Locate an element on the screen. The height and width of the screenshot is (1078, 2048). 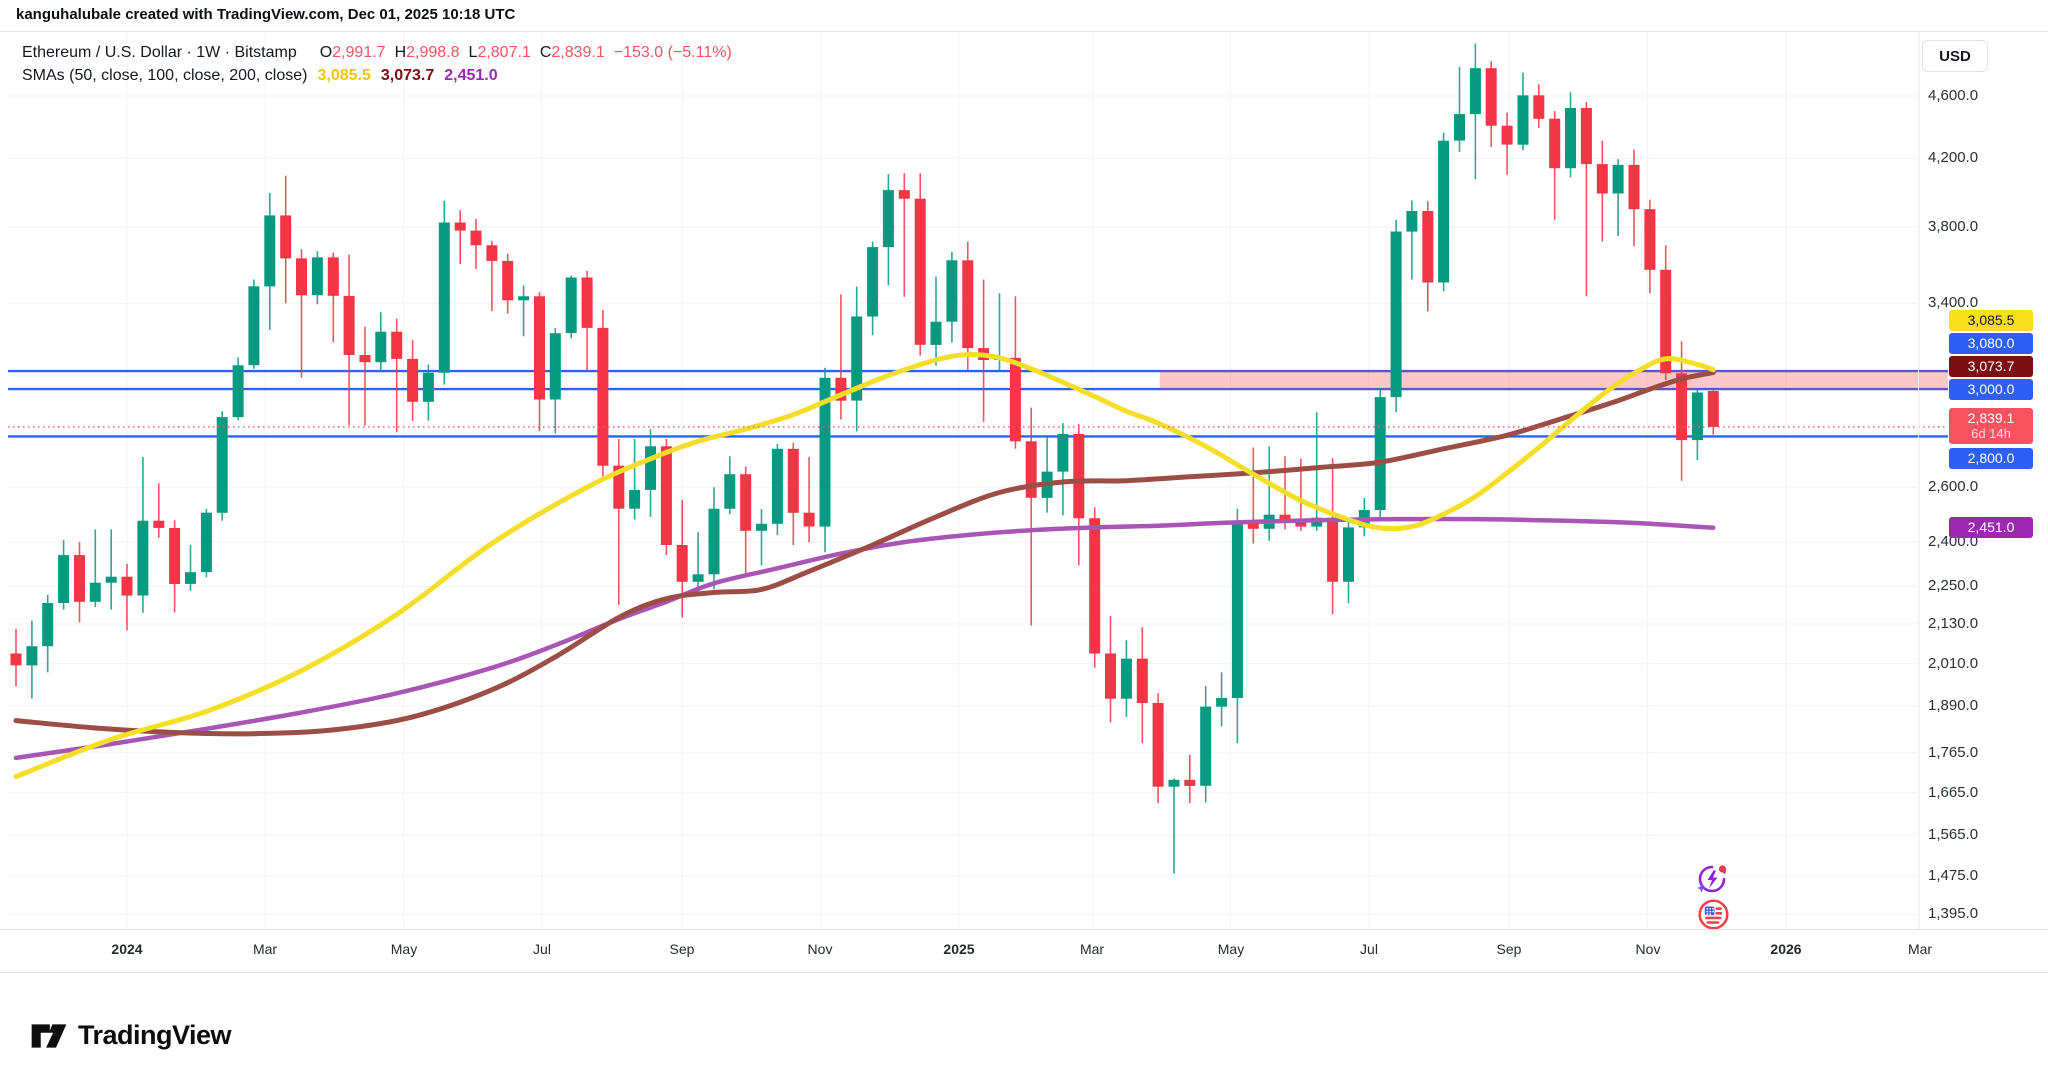
currency-usd-button: USD is located at coordinates (1955, 56).